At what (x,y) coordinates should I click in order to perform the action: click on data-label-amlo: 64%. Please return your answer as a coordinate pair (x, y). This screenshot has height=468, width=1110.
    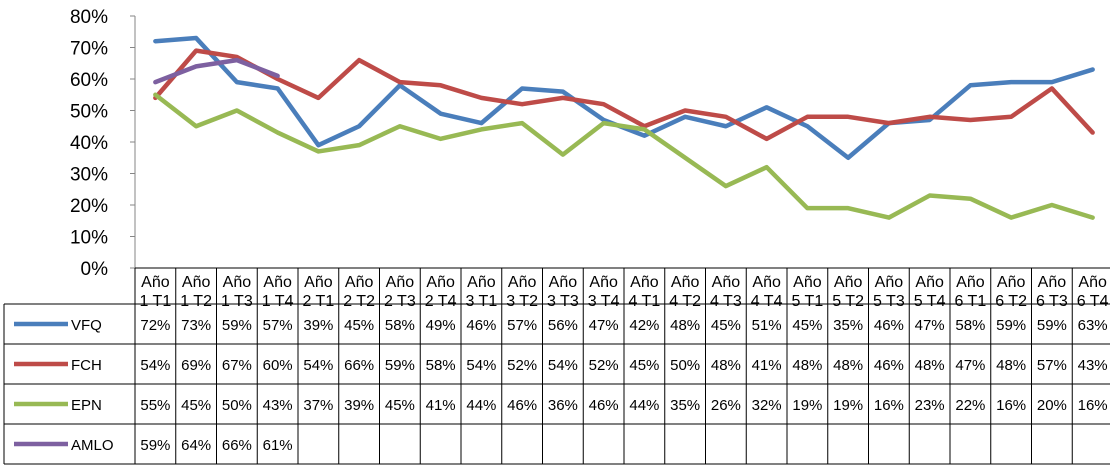
    Looking at the image, I should click on (196, 445).